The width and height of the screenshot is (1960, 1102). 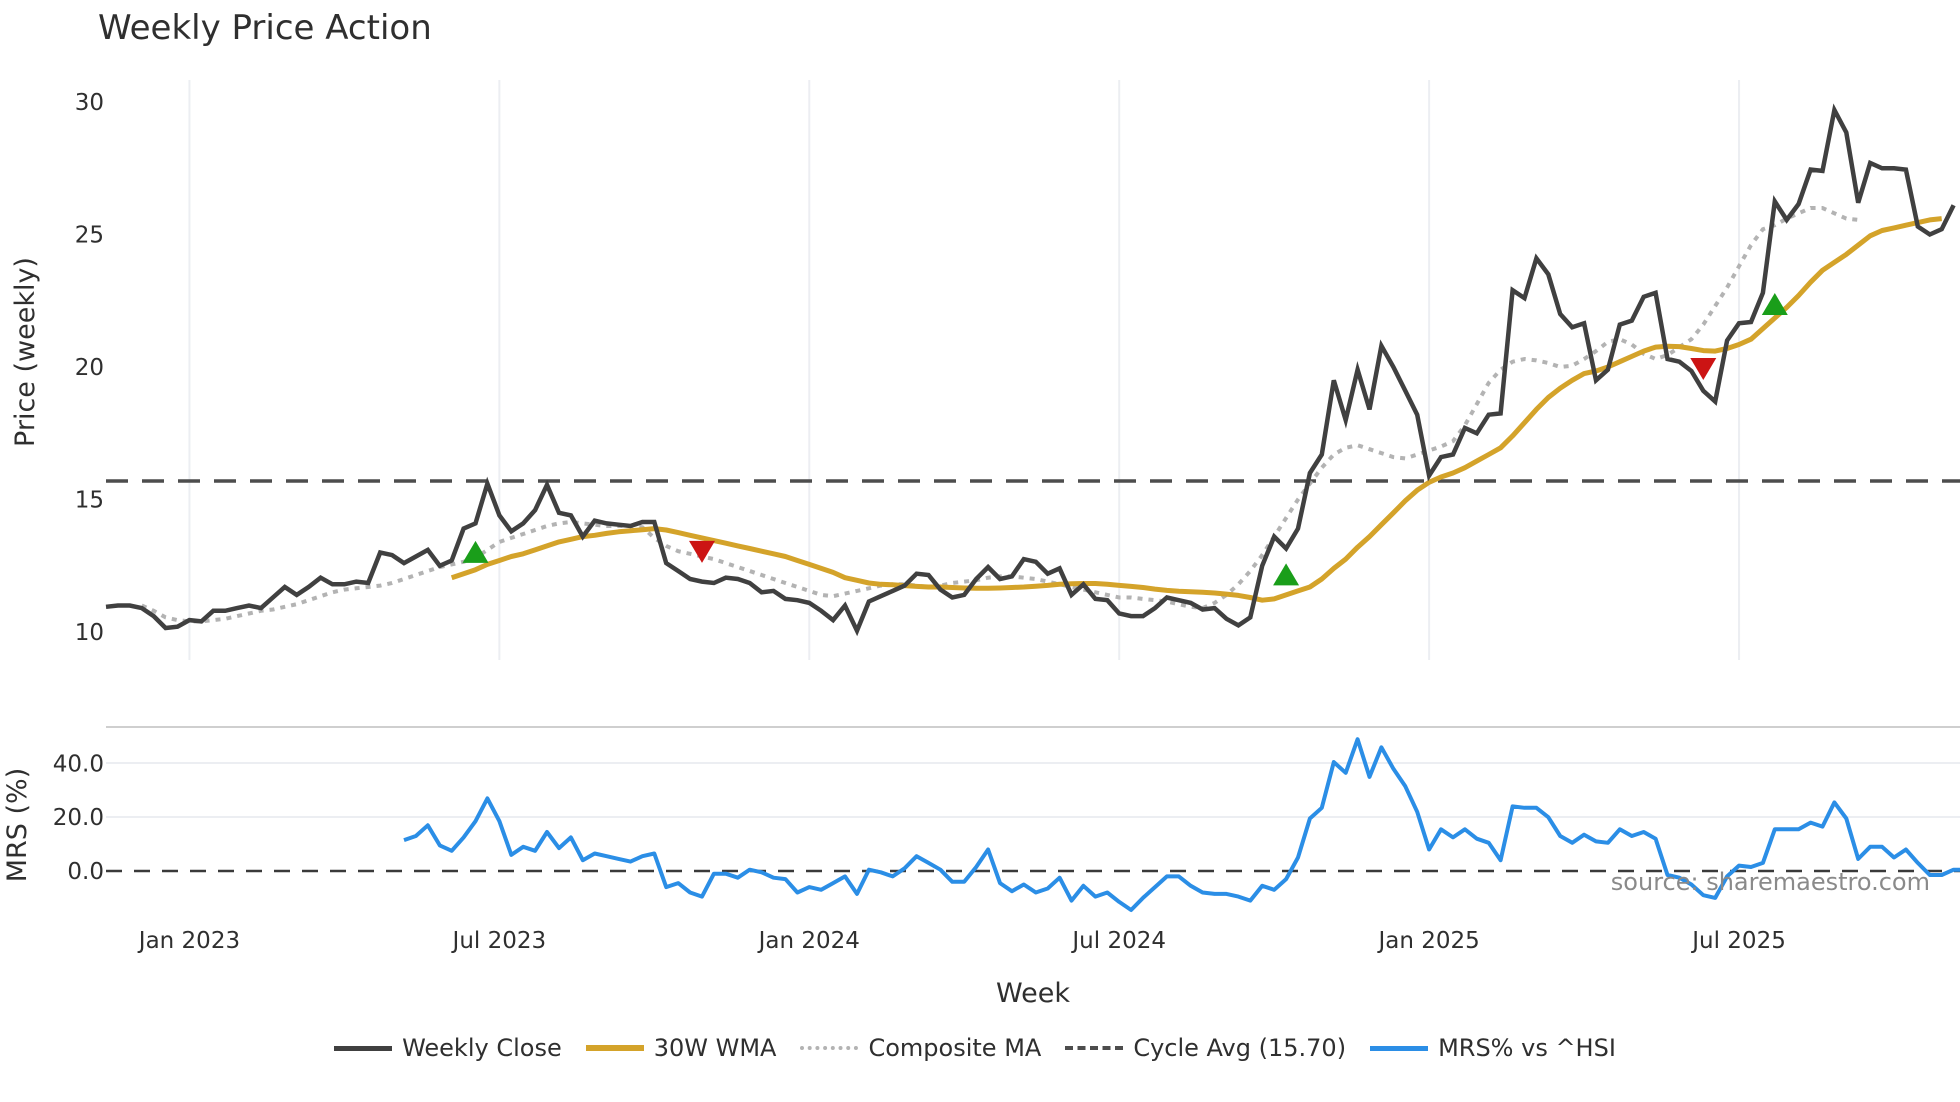 What do you see at coordinates (715, 1048) in the screenshot?
I see `legend-label: 30W WMA` at bounding box center [715, 1048].